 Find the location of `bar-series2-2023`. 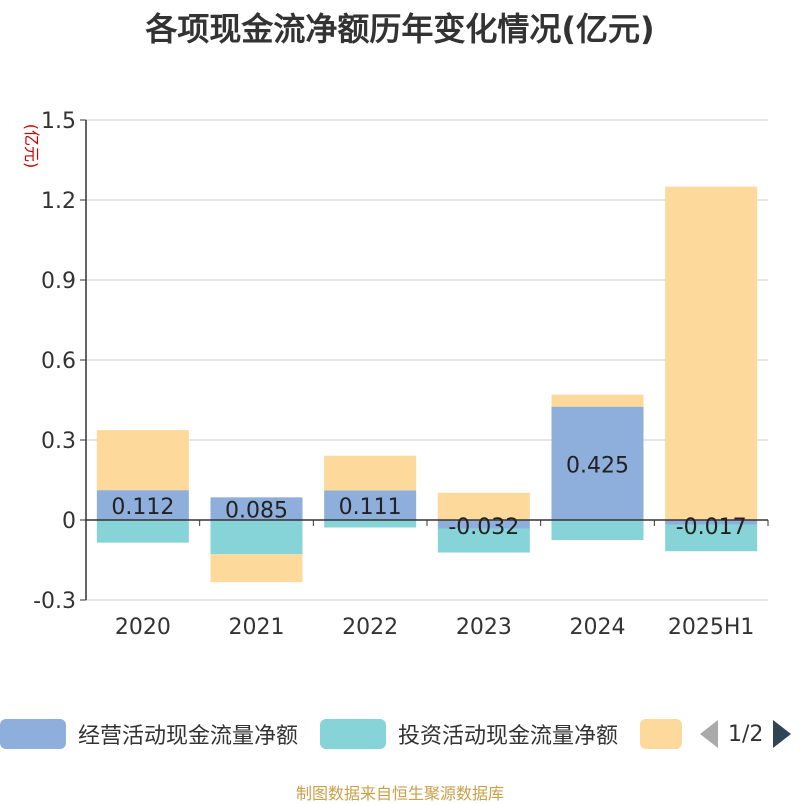

bar-series2-2023 is located at coordinates (483, 506).